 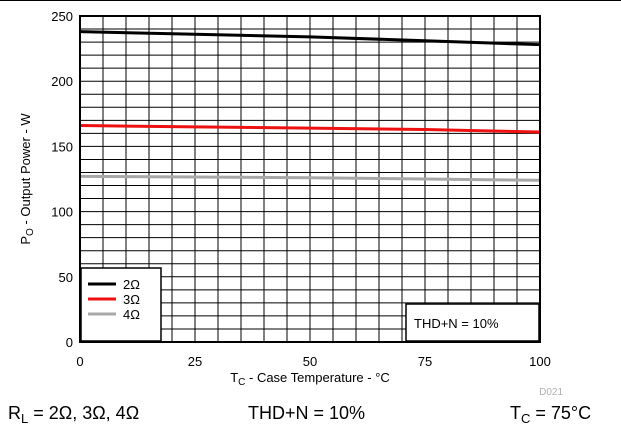 What do you see at coordinates (69, 342) in the screenshot?
I see `y-tick-label: 0` at bounding box center [69, 342].